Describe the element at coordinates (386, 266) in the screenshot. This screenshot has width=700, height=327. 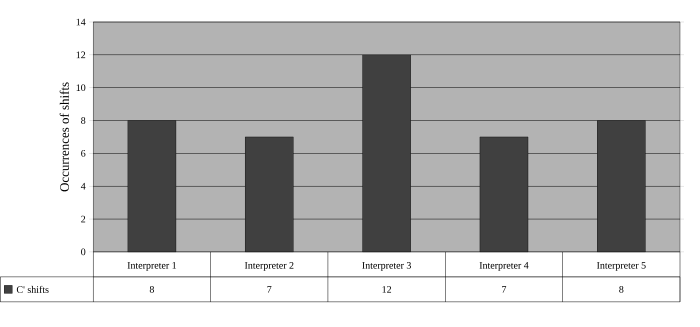
I see `x-tick-label: Interpreter 3` at that location.